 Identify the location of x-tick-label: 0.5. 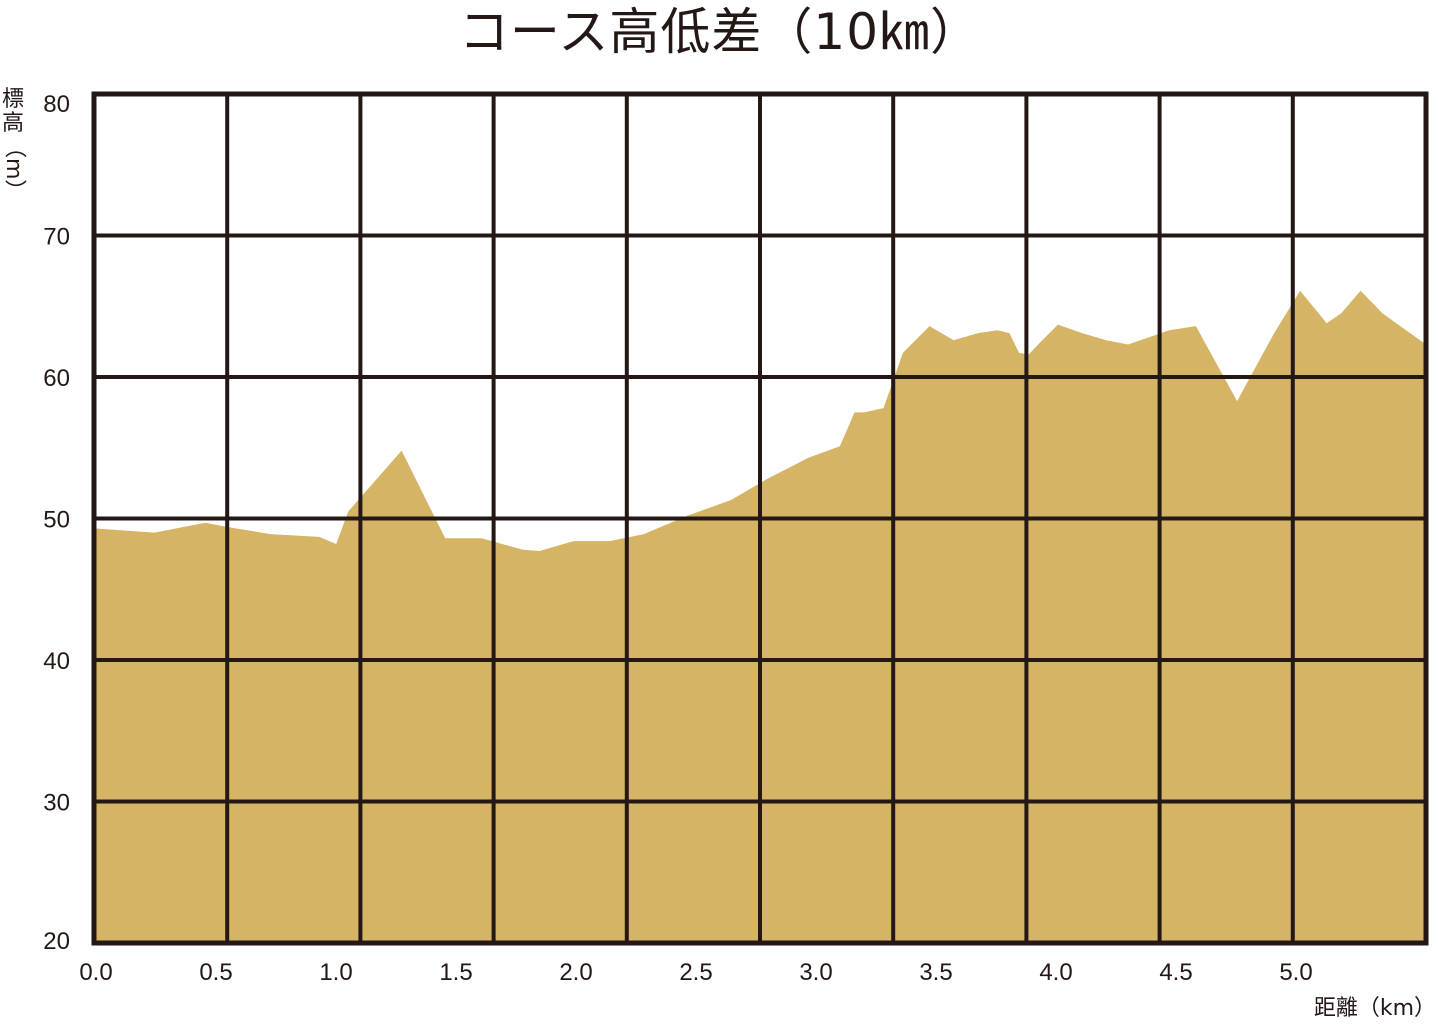
(215, 972).